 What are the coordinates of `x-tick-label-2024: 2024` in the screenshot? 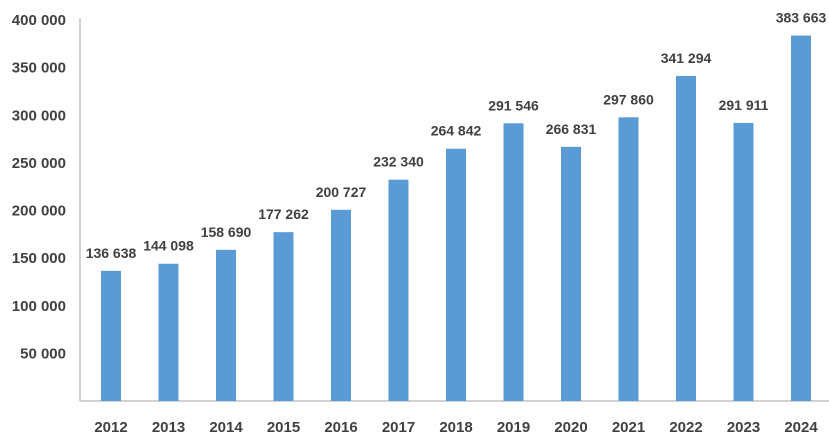 It's located at (801, 427).